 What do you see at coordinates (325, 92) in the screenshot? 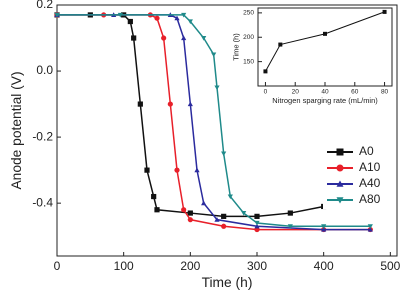
I see `x-tick-label: 40` at bounding box center [325, 92].